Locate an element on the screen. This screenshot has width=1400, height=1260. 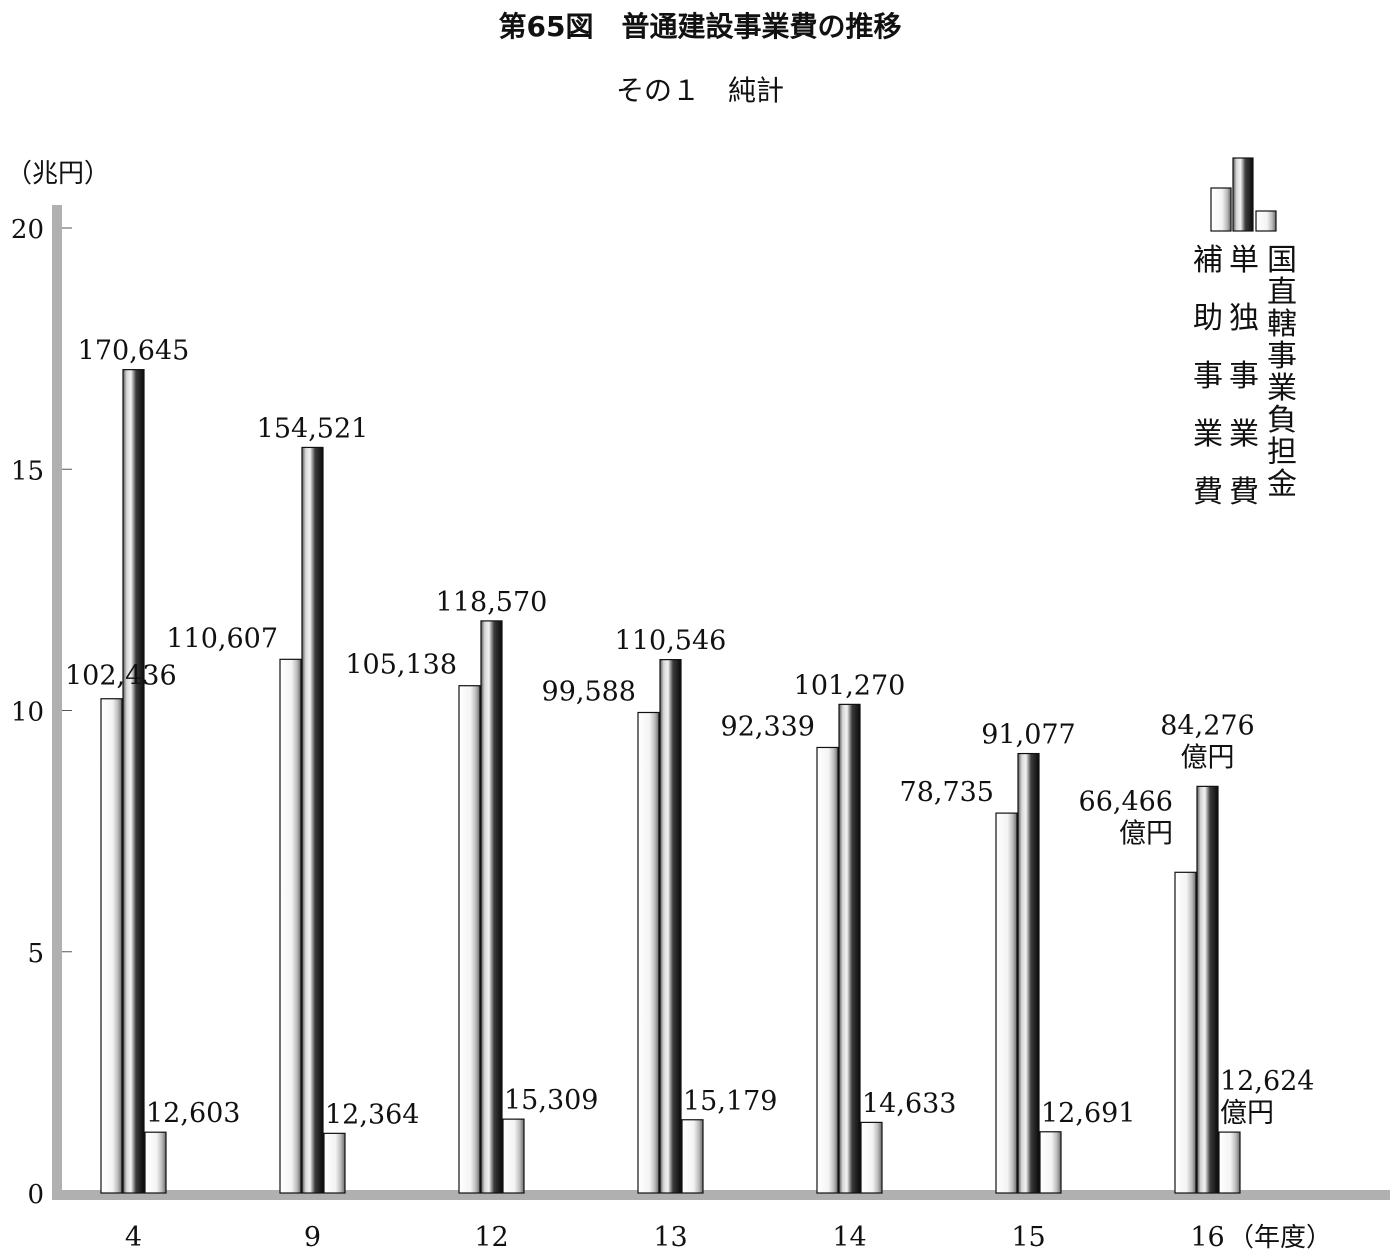
x-tick-label: 15 is located at coordinates (1028, 1237).